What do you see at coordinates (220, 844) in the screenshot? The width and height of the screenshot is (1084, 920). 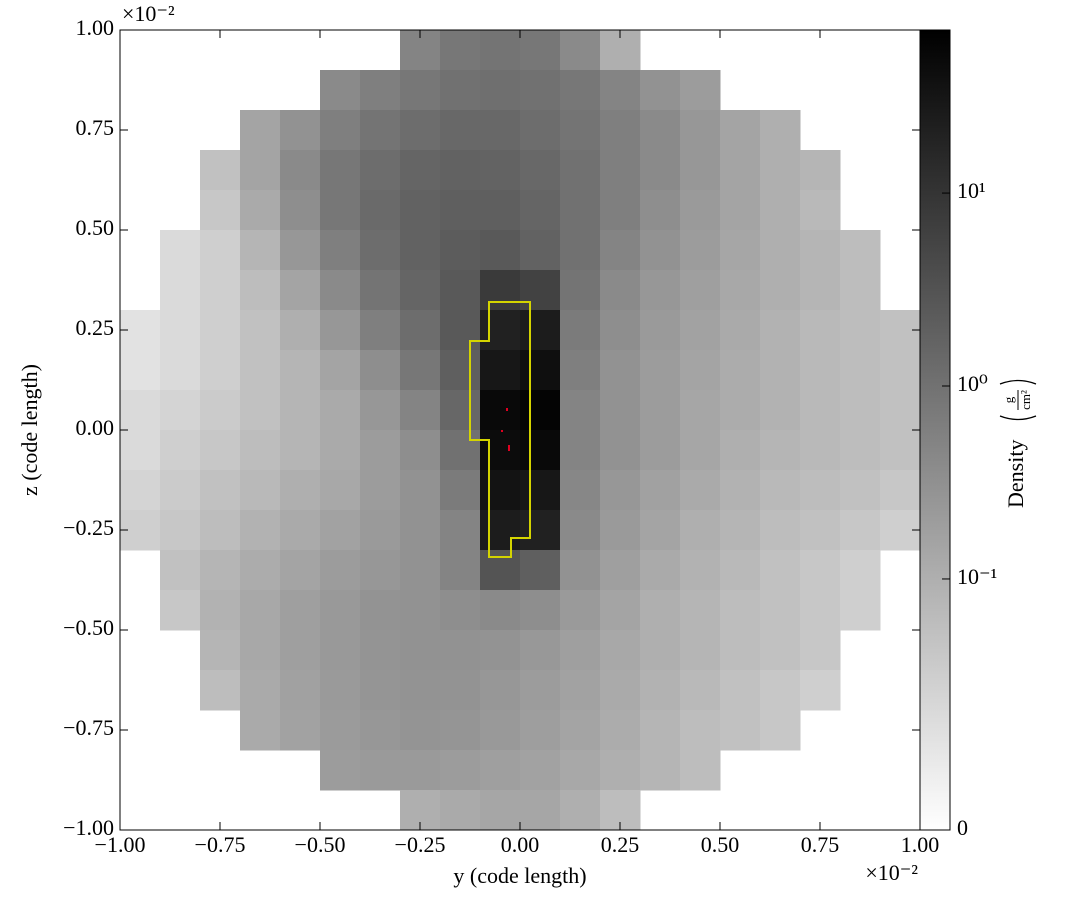 I see `x-tick-label: −0.75` at bounding box center [220, 844].